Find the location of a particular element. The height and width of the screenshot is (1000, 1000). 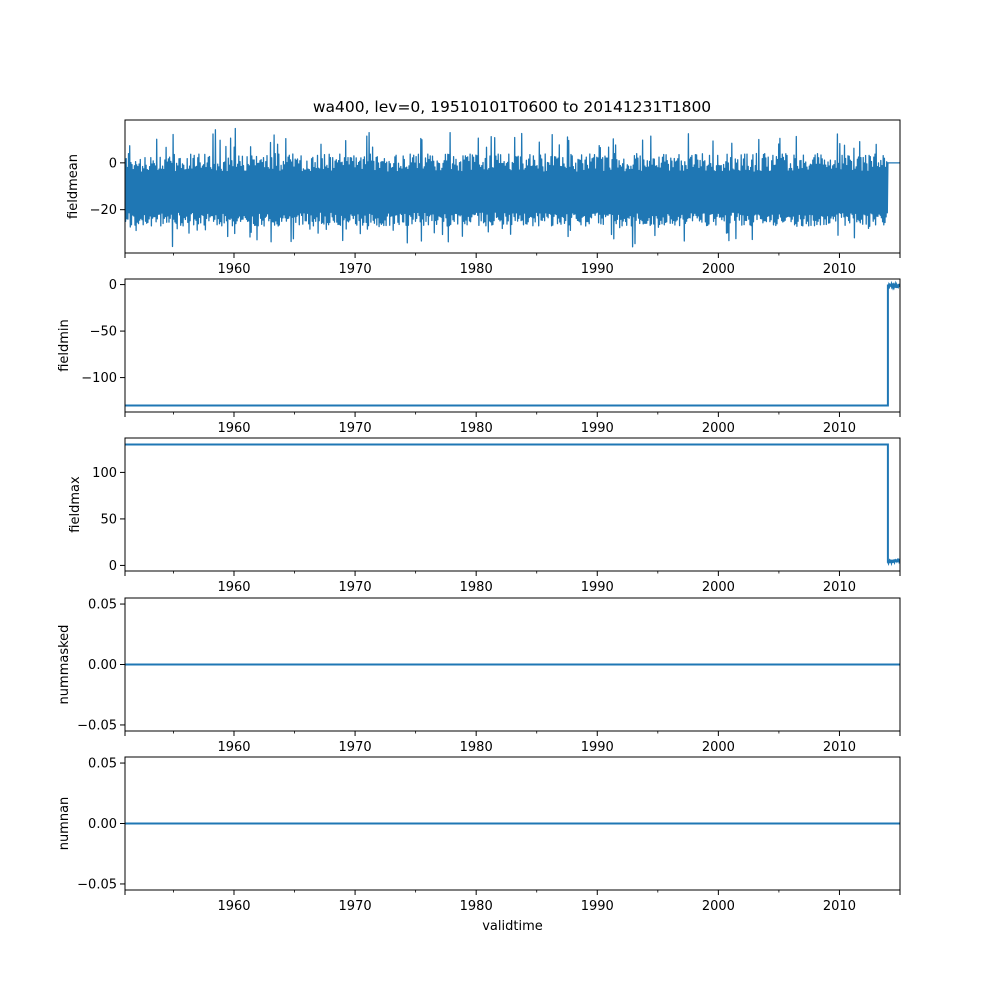

fieldmax-axes-frame is located at coordinates (512, 504).